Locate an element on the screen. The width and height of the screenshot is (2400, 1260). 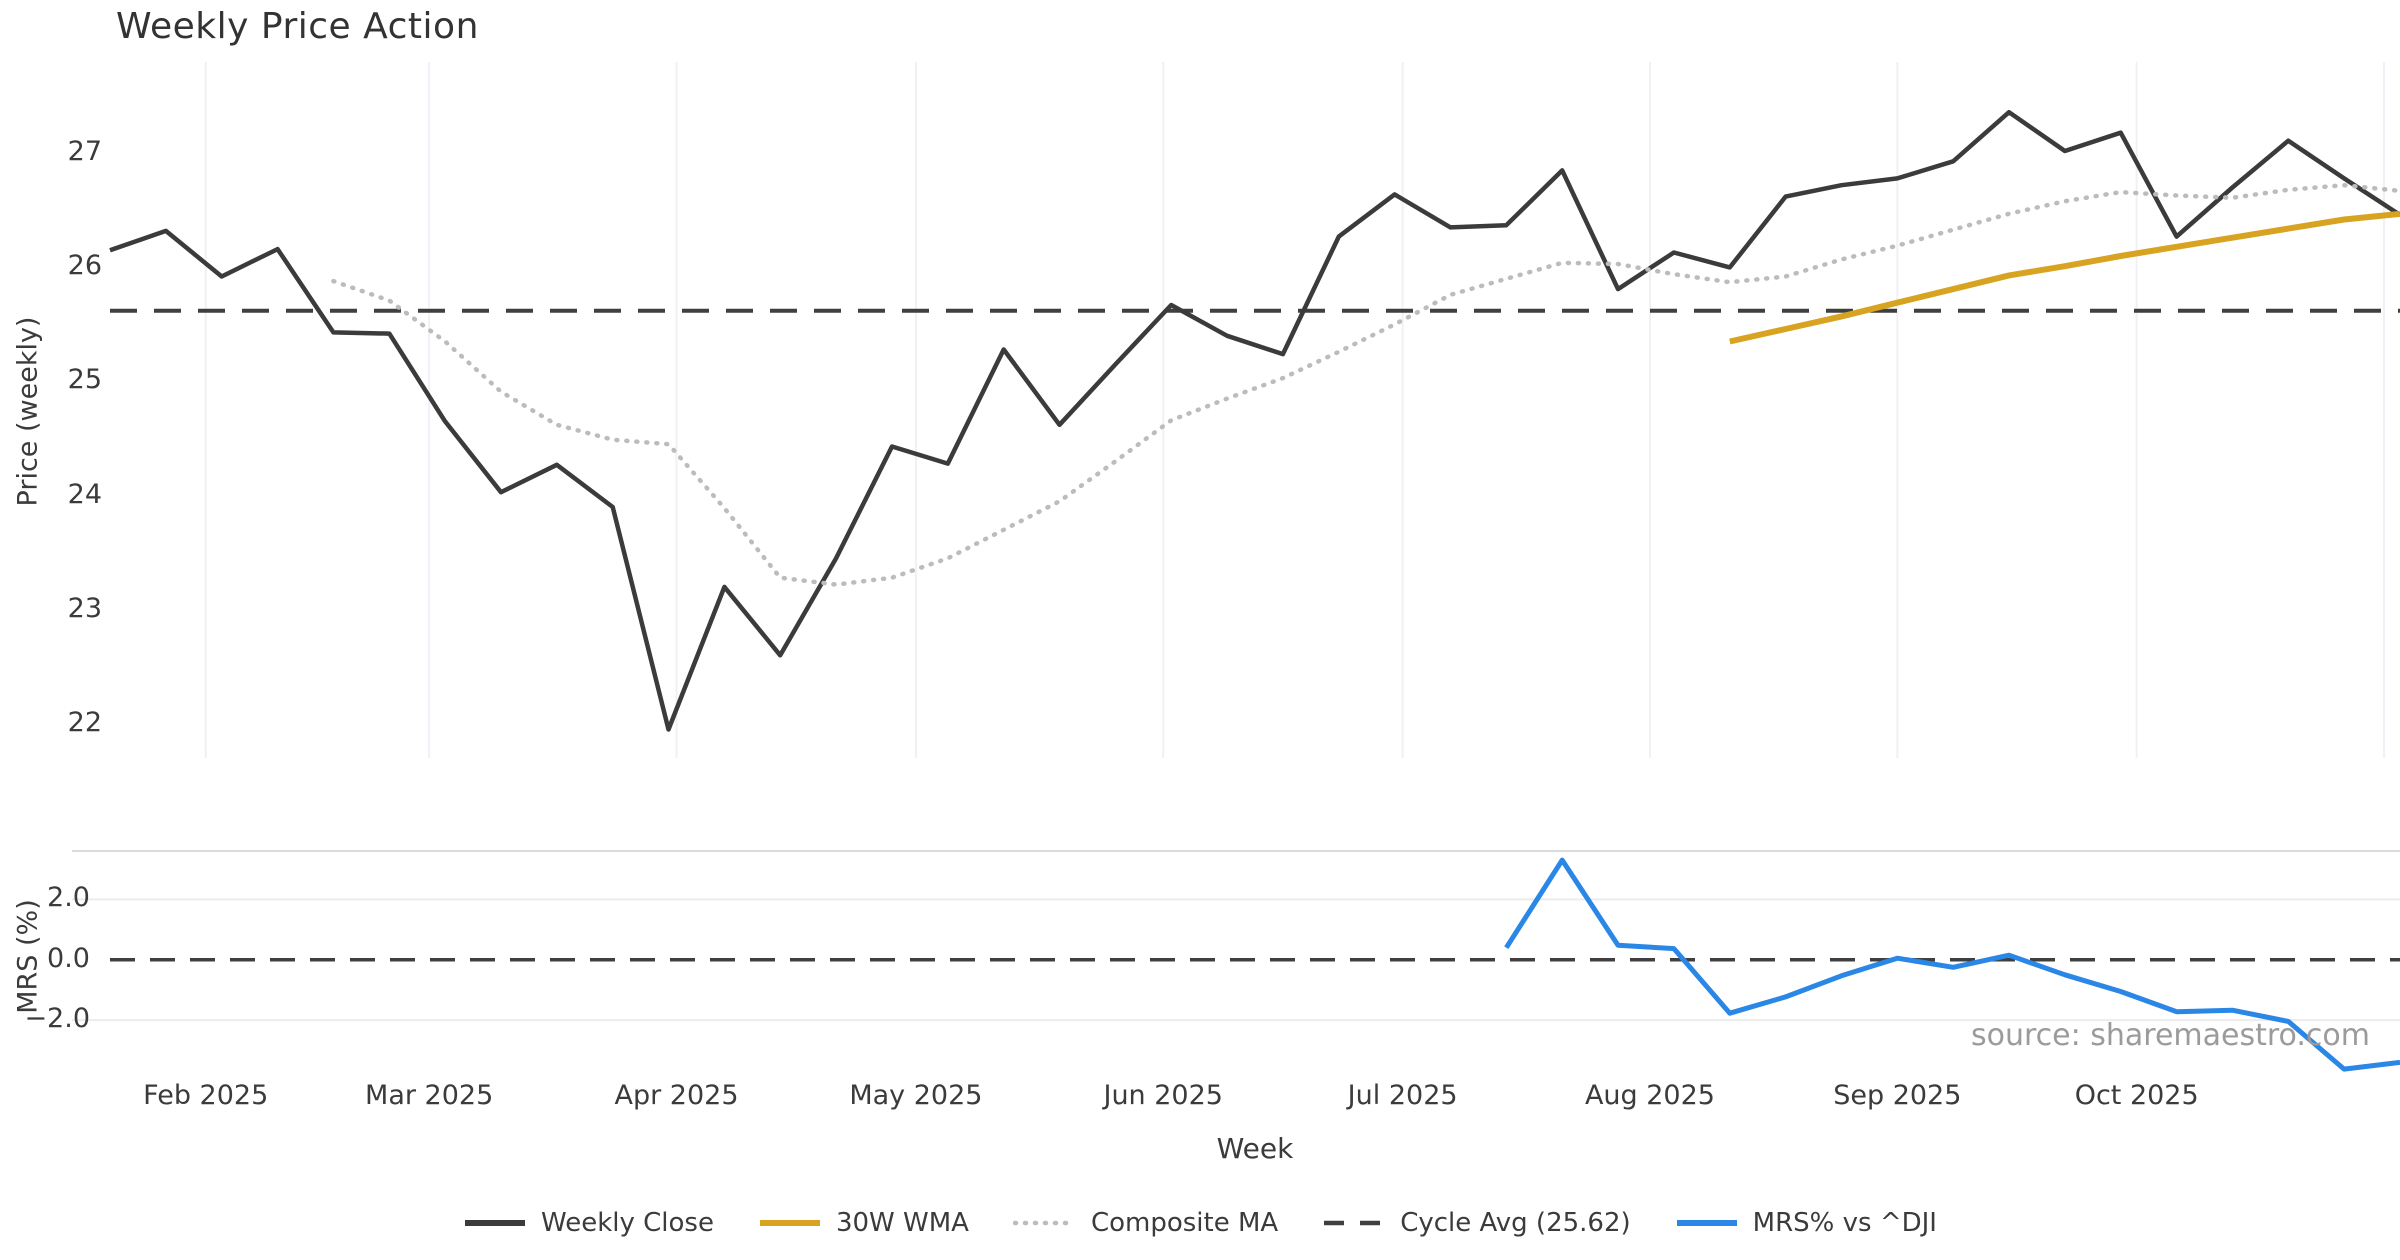
legend-label: Cycle Avg (25.62) is located at coordinates (1515, 1223).